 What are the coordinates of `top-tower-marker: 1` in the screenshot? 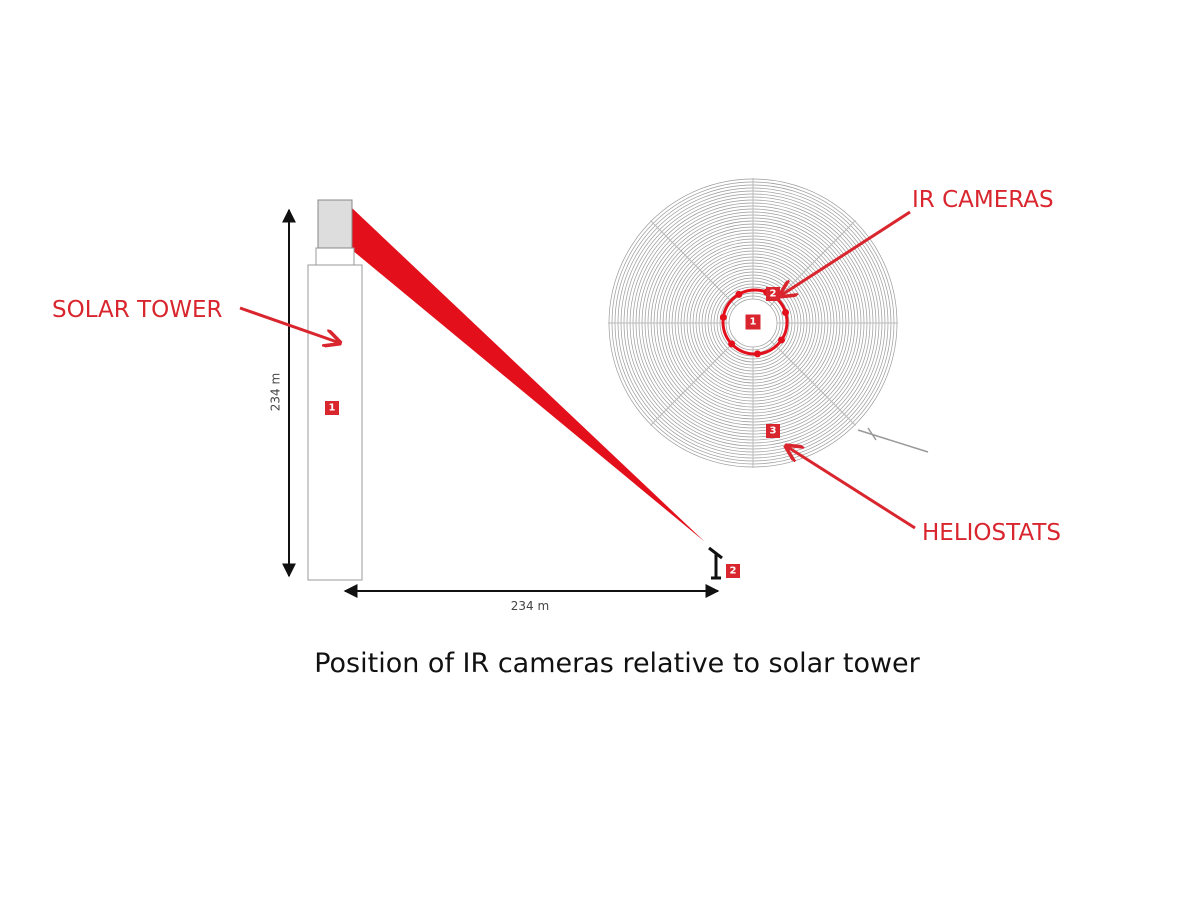 It's located at (753, 322).